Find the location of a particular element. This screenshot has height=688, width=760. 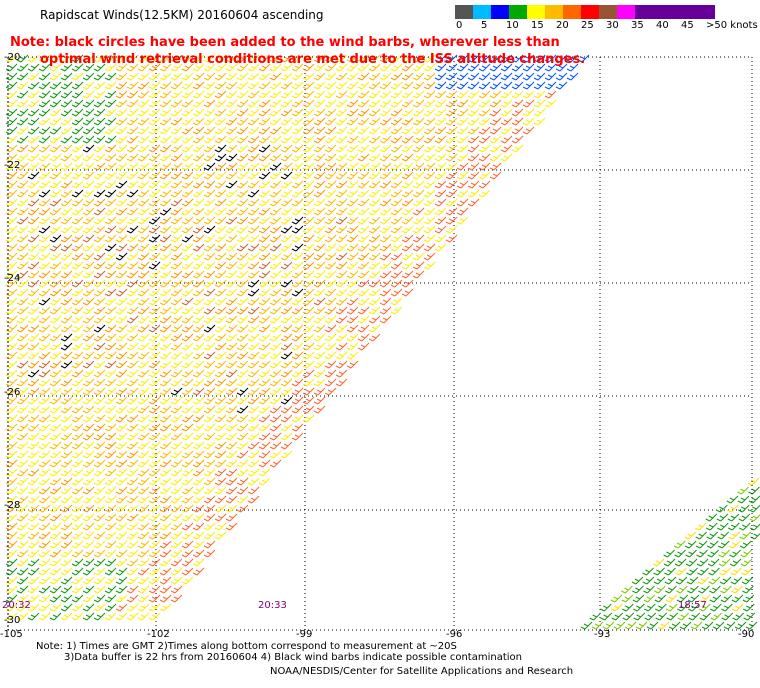

color-scale-tick: 45 is located at coordinates (687, 25).